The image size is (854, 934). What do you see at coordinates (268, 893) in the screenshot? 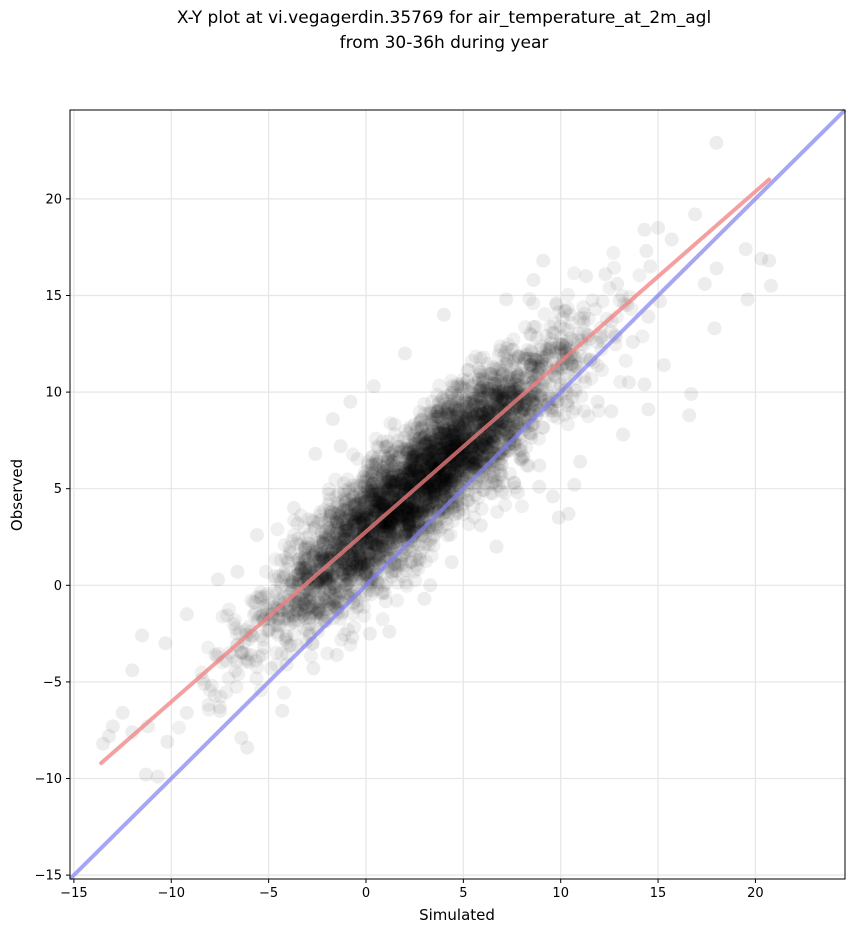
I see `x-tick-label: −5` at bounding box center [268, 893].